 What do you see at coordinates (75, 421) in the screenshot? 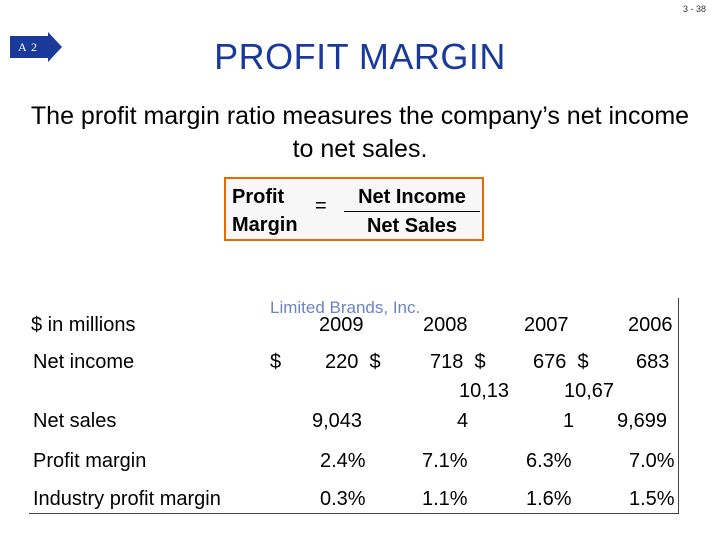
I see `row-label-net-sales: Net sales` at bounding box center [75, 421].